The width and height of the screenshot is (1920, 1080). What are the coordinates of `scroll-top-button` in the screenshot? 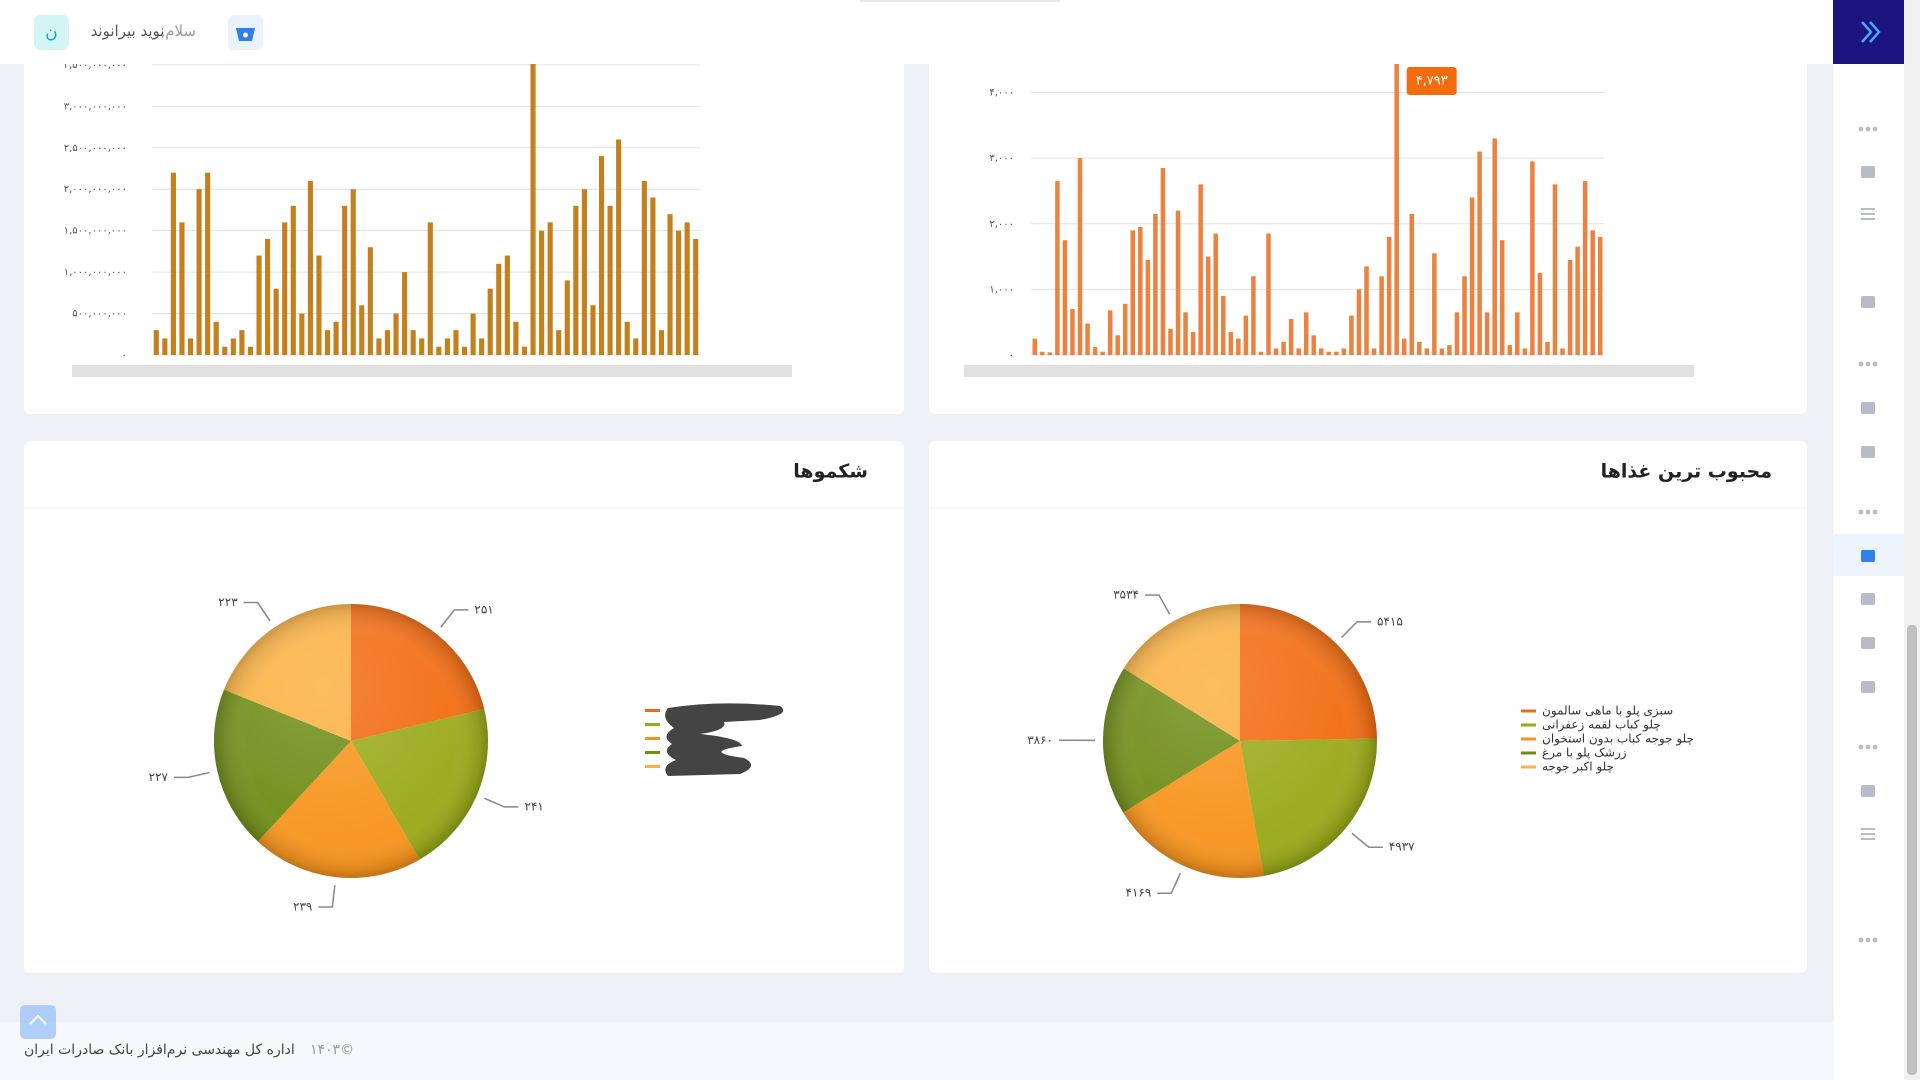 It's located at (38, 1022).